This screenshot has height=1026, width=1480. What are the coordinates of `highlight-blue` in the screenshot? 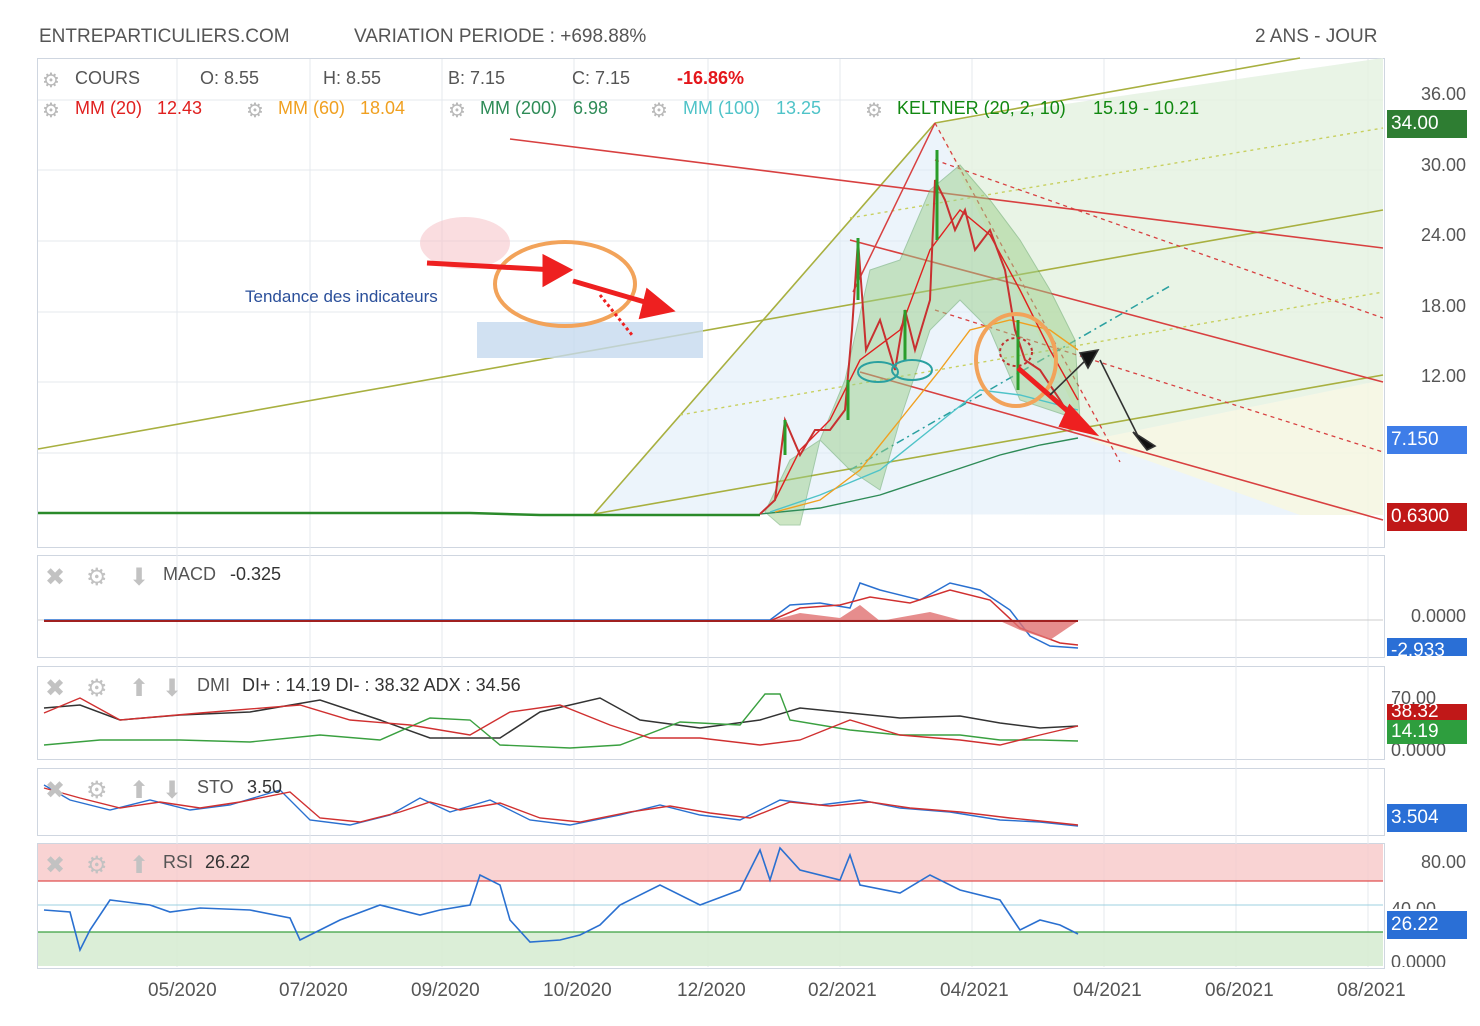 It's located at (590, 340).